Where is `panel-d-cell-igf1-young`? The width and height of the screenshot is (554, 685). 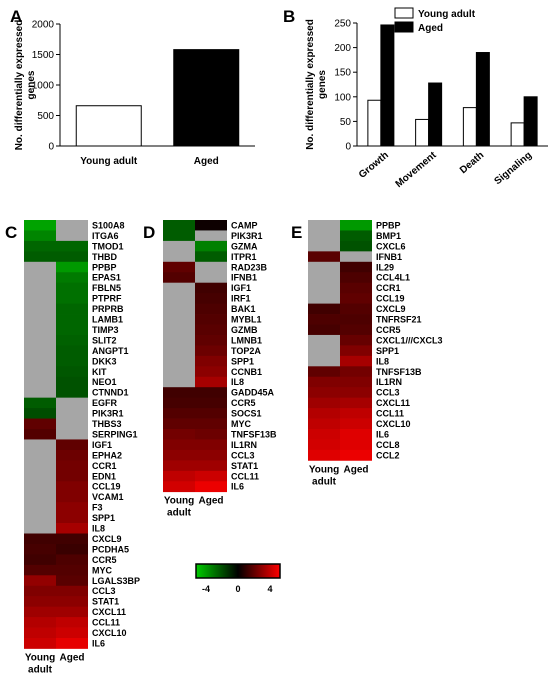
panel-d-cell-igf1-young is located at coordinates (179, 288).